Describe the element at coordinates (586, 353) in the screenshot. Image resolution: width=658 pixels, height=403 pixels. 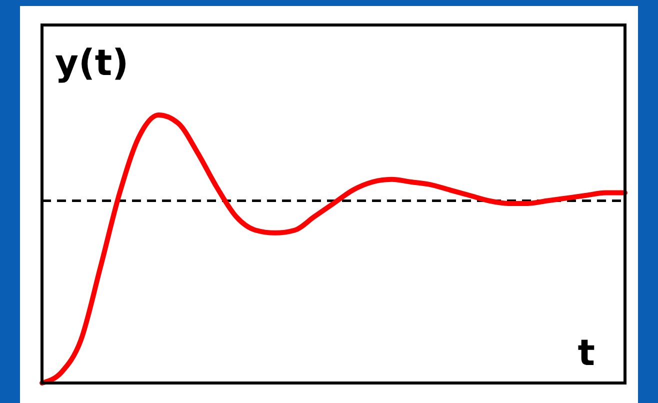
I see `x-axis-title: t` at that location.